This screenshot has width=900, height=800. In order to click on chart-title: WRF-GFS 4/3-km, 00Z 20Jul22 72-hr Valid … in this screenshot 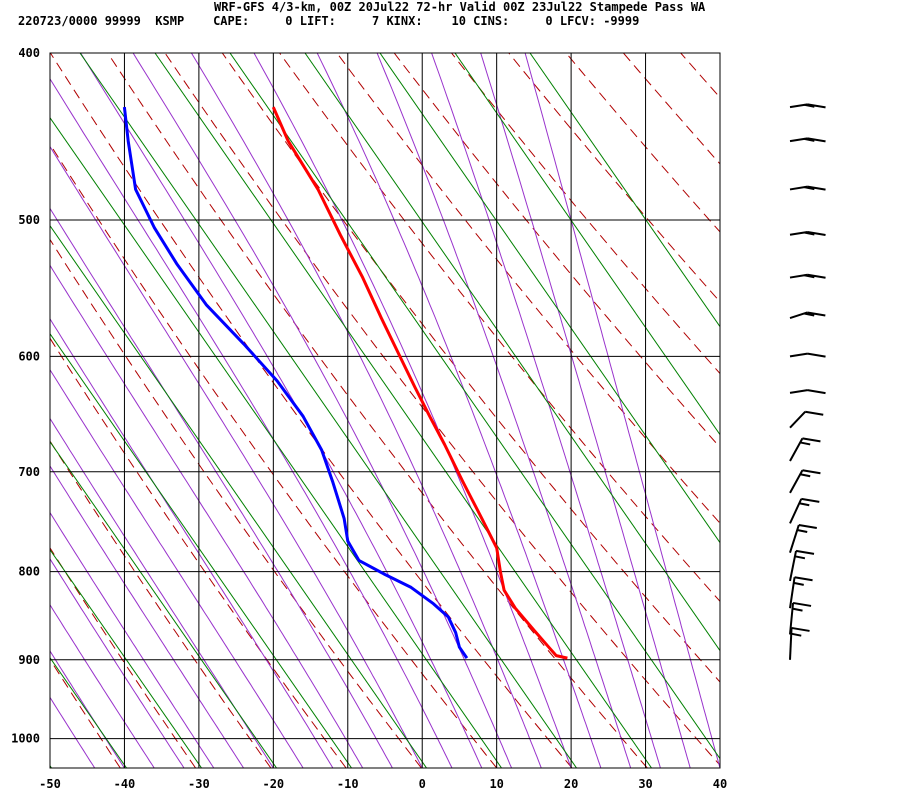, I will do `click(460, 7)`.